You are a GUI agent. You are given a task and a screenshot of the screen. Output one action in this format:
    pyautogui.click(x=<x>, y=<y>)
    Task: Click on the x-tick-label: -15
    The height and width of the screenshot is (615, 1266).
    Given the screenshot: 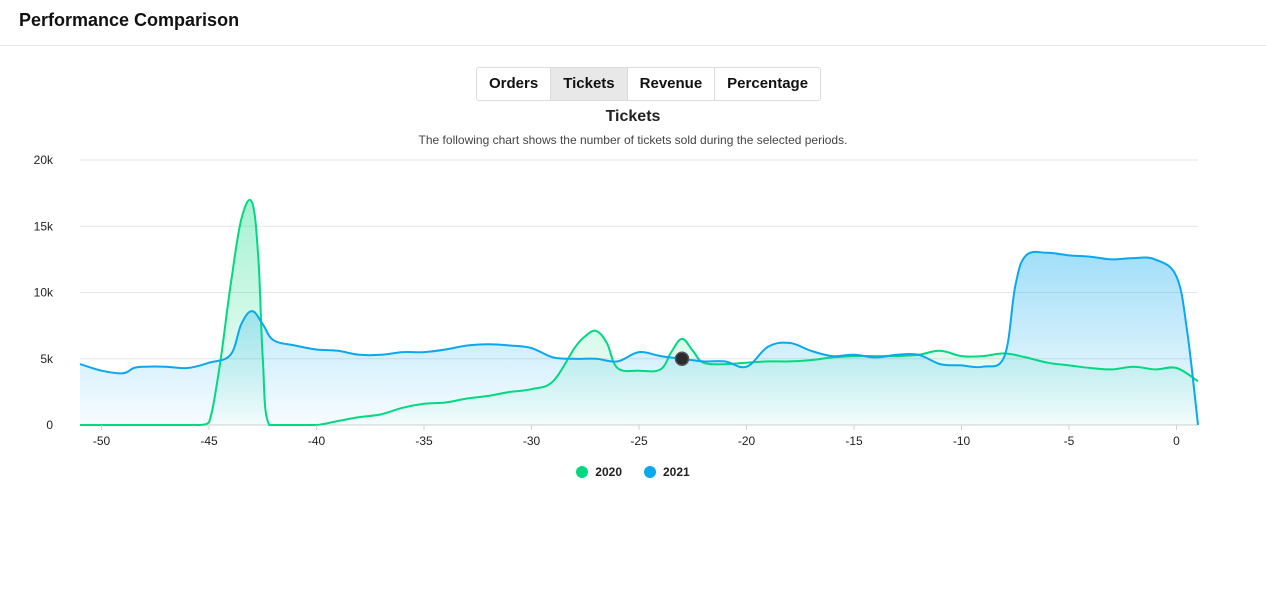 What is the action you would take?
    pyautogui.click(x=854, y=441)
    